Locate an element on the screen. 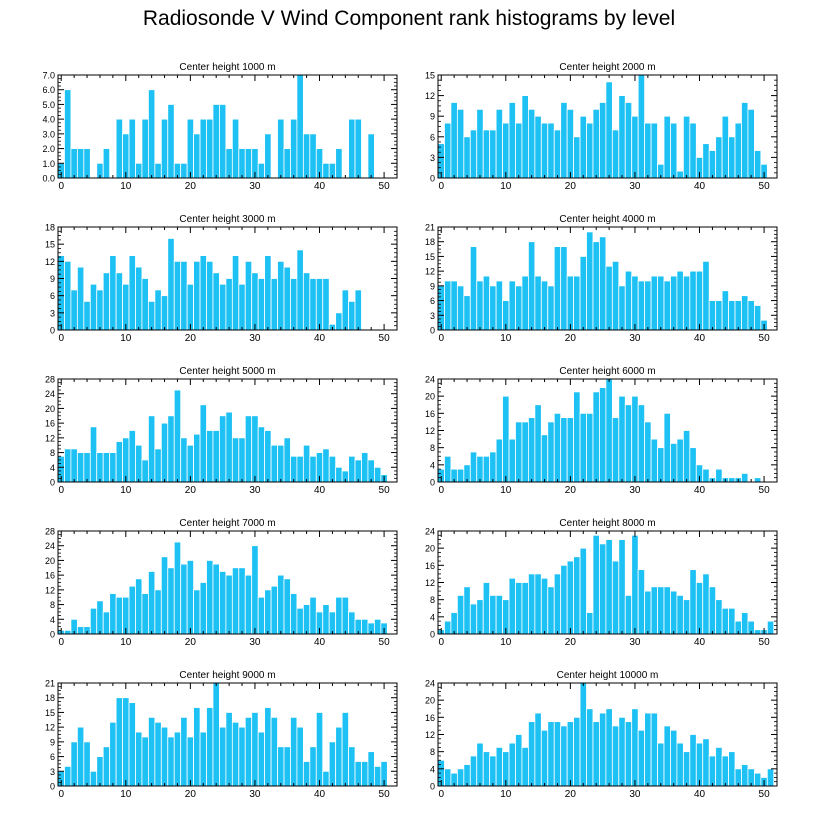  y-tick-label: 24 is located at coordinates (430, 532).